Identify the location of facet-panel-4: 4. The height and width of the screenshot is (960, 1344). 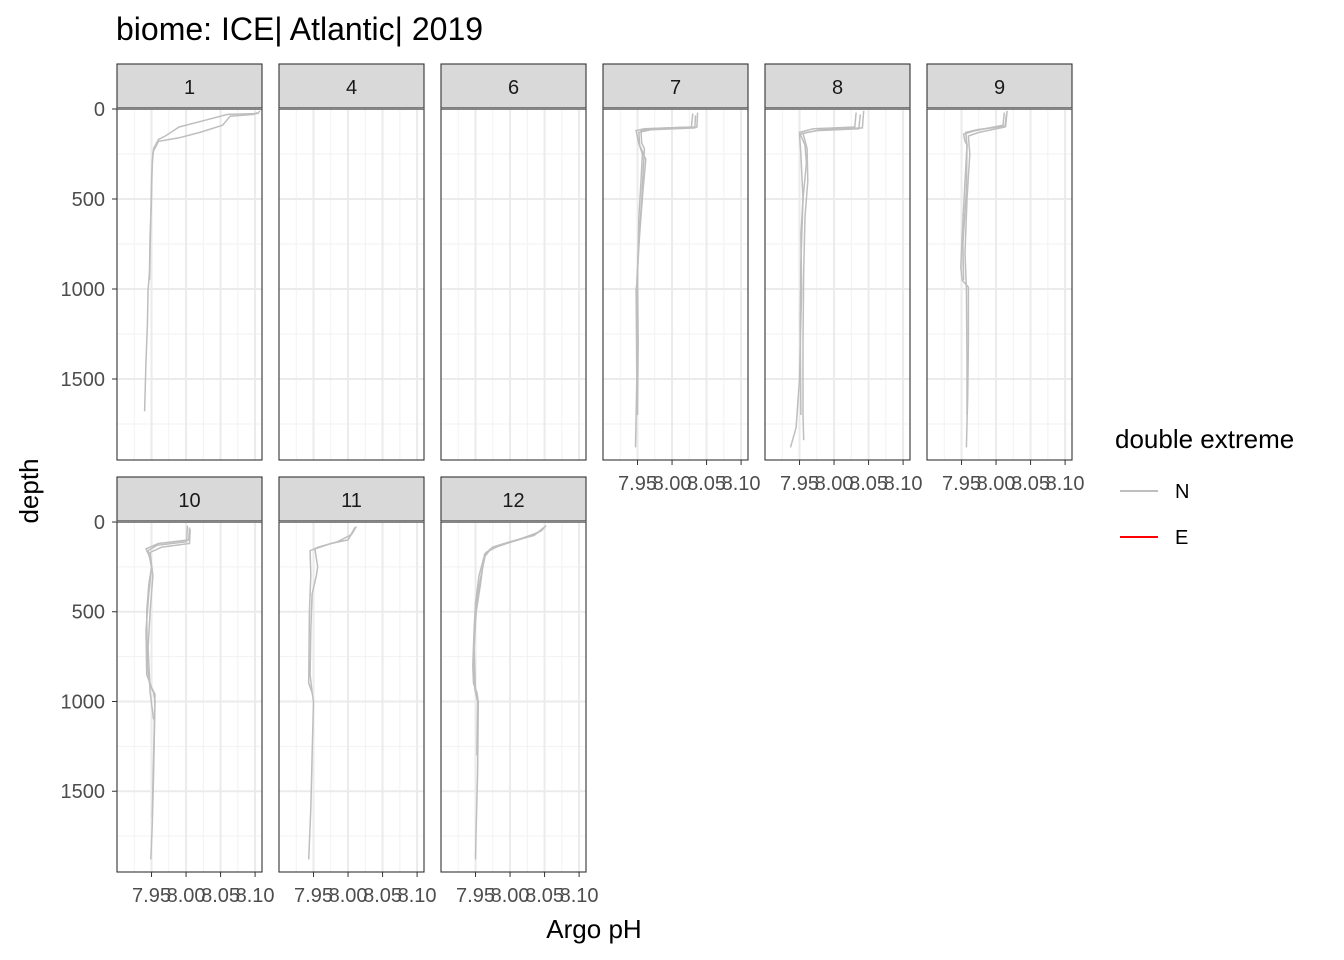
(351, 262).